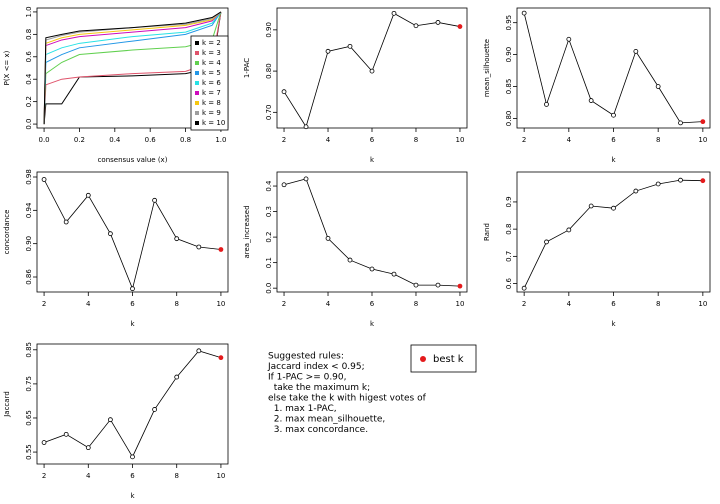  Describe the element at coordinates (509, 229) in the screenshot. I see `y-tick-label: 0.8` at that location.